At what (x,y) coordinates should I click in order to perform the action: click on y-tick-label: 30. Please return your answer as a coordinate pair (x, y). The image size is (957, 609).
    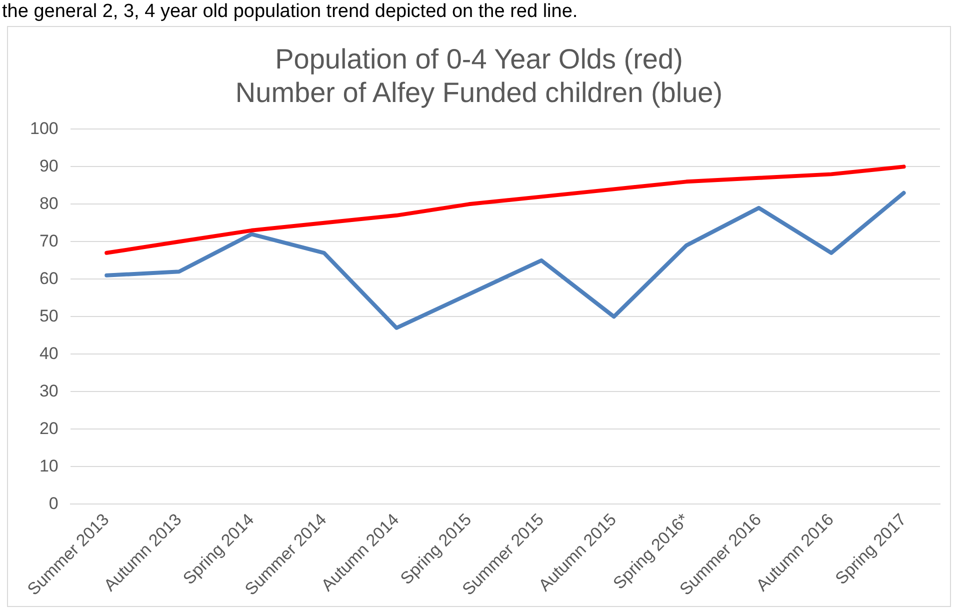
    Looking at the image, I should click on (48, 390).